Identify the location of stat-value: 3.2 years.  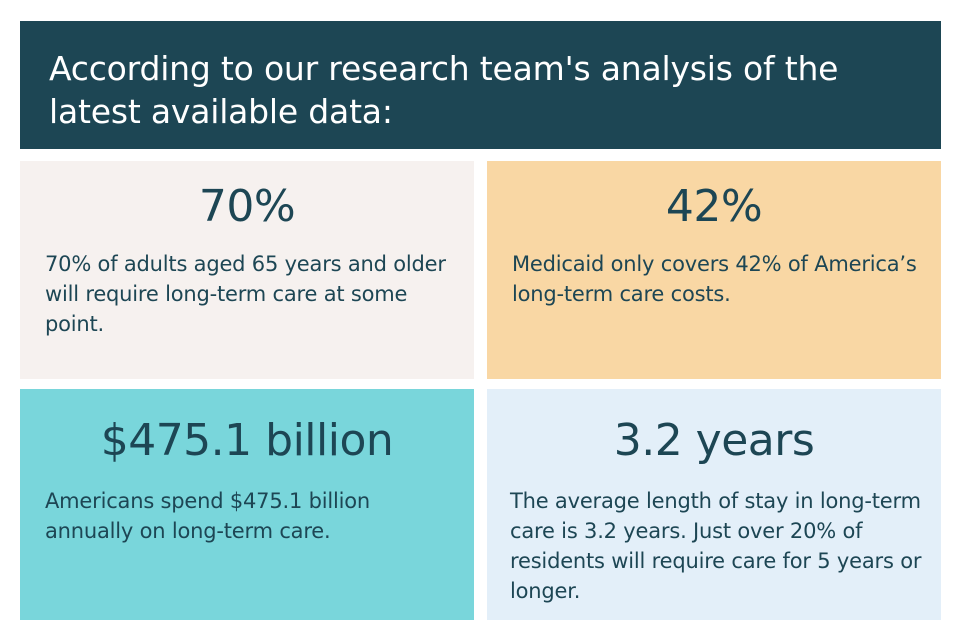
(714, 440).